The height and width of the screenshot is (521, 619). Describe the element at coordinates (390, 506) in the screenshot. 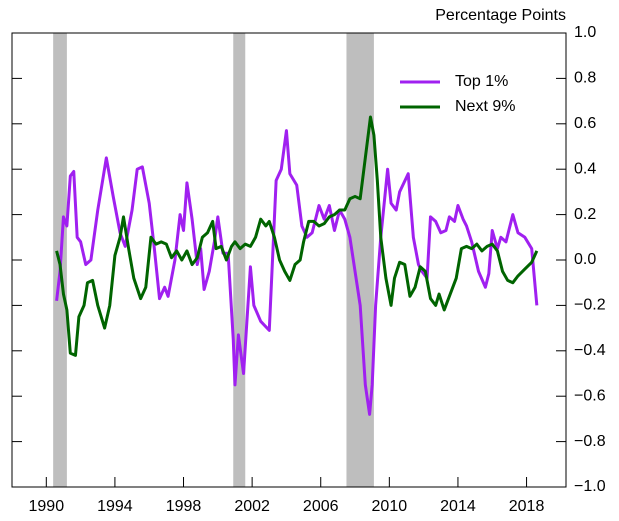

I see `x-tick-label: 2010` at that location.